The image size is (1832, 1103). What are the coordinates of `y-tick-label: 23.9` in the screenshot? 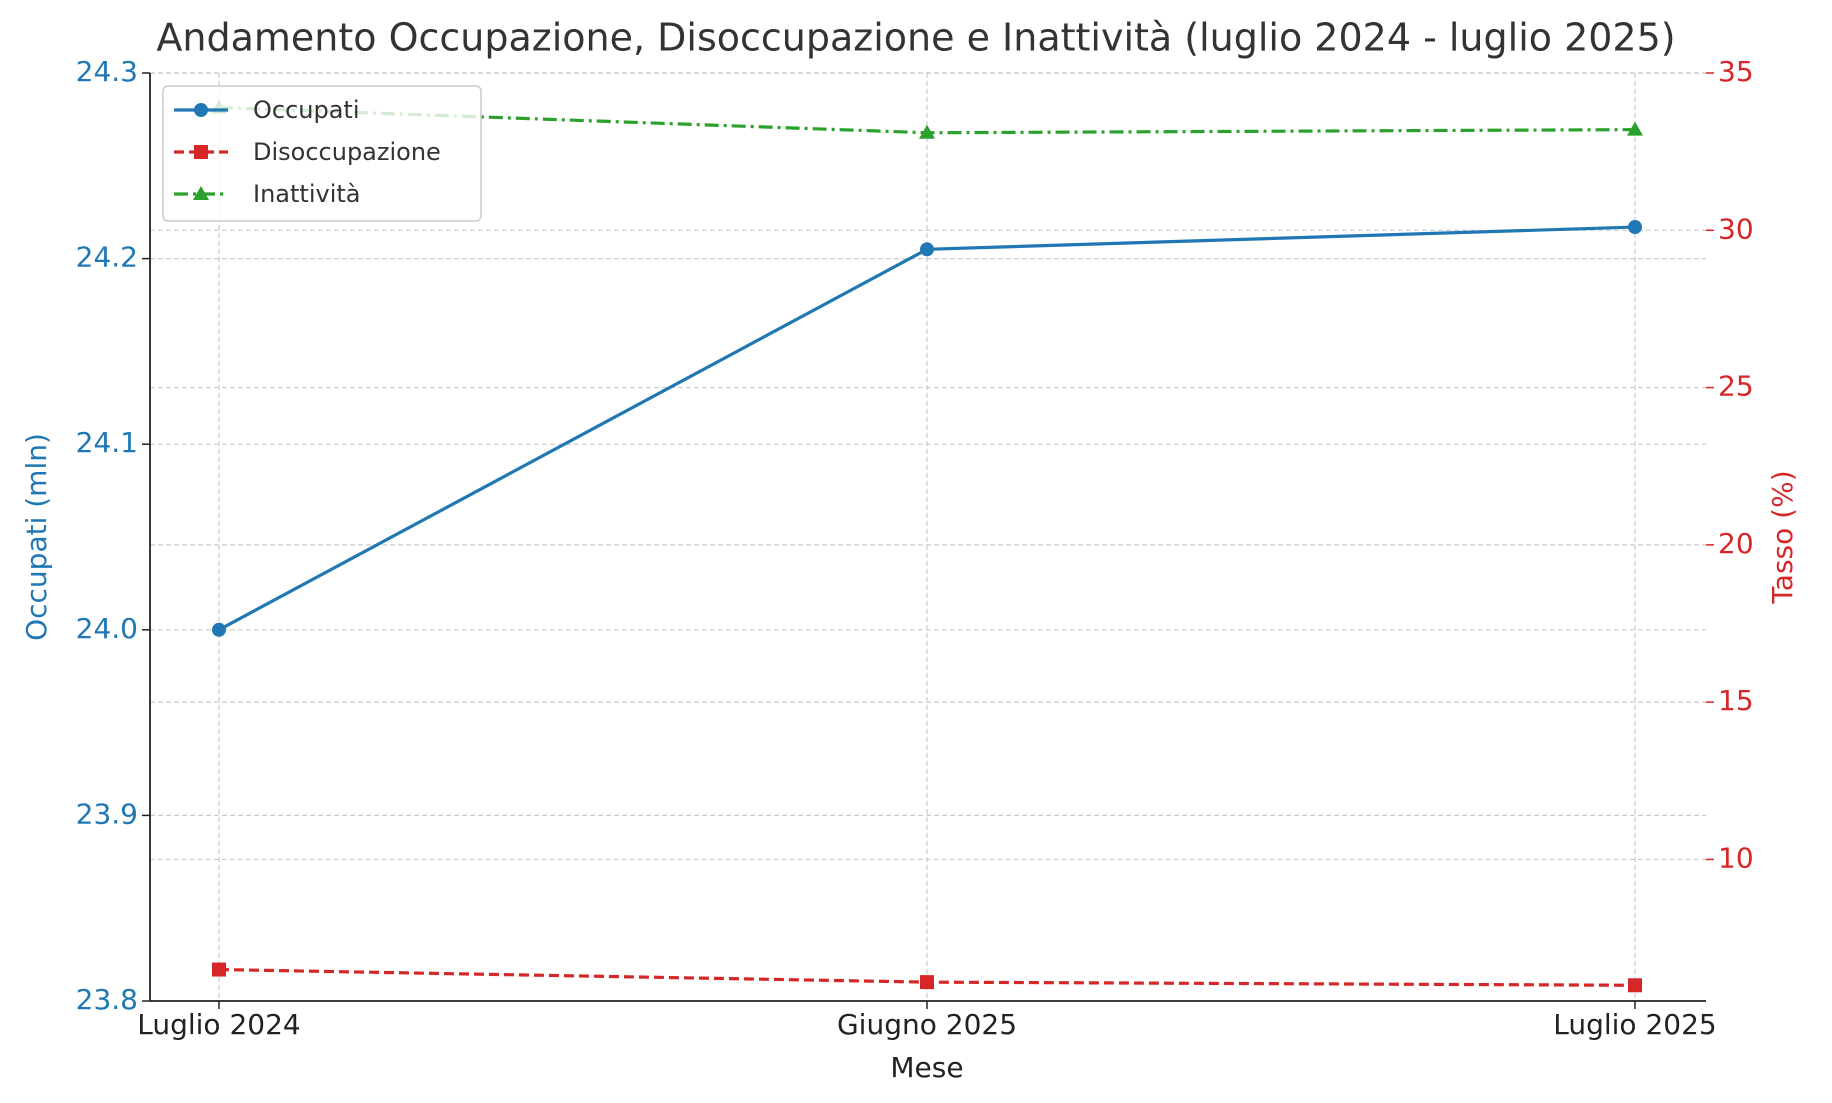 It's located at (107, 813).